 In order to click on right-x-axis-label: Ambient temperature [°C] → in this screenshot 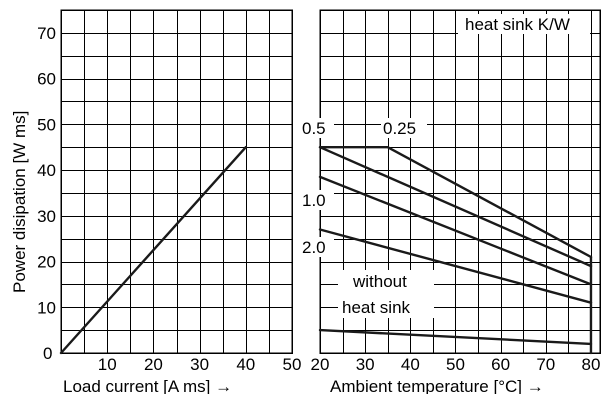, I will do `click(437, 385)`.